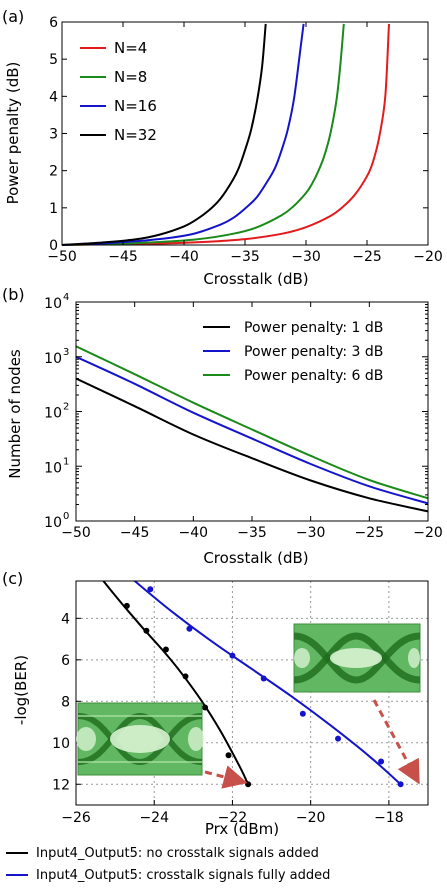  I want to click on legend-label: Power penalty: 1 dB, so click(313, 328).